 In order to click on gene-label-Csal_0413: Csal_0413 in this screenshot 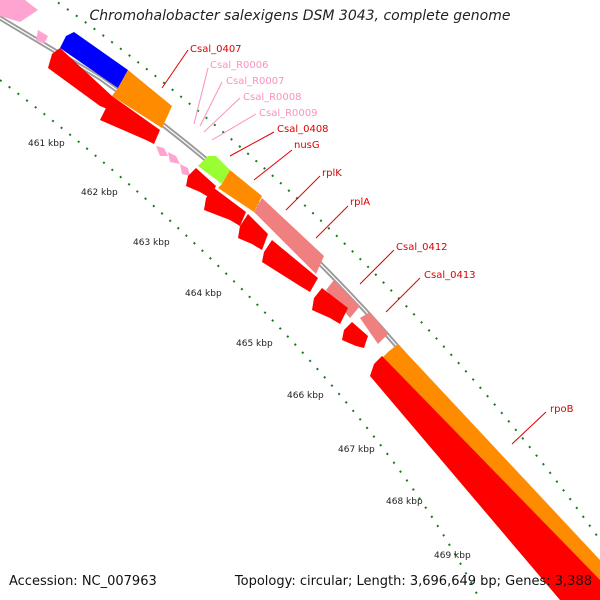, I will do `click(450, 275)`.